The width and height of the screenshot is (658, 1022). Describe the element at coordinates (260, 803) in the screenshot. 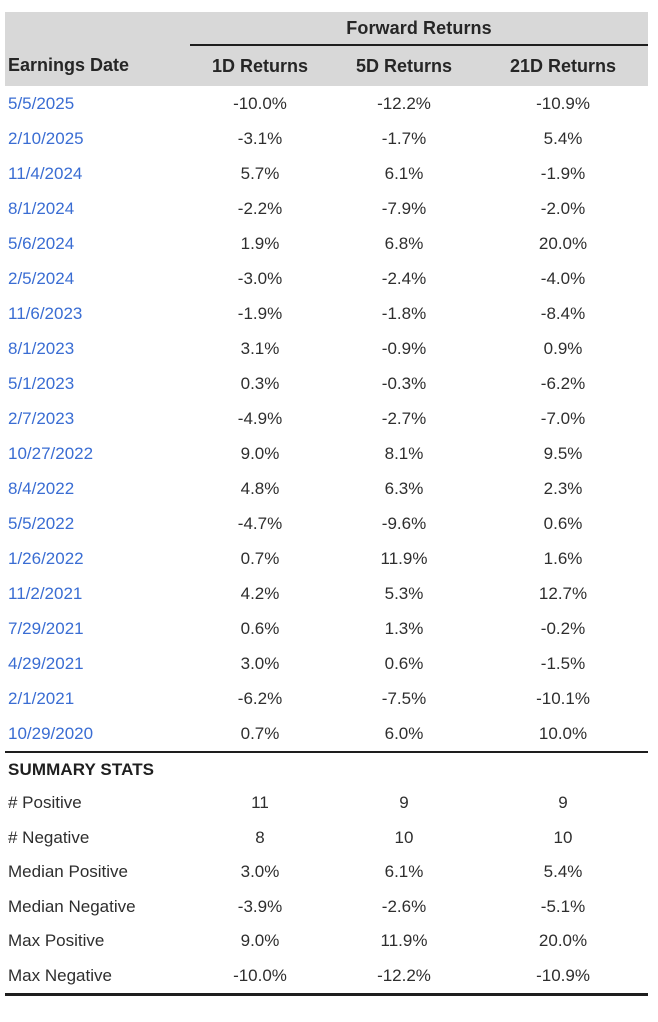

I see `stat-value-1d: 11` at that location.